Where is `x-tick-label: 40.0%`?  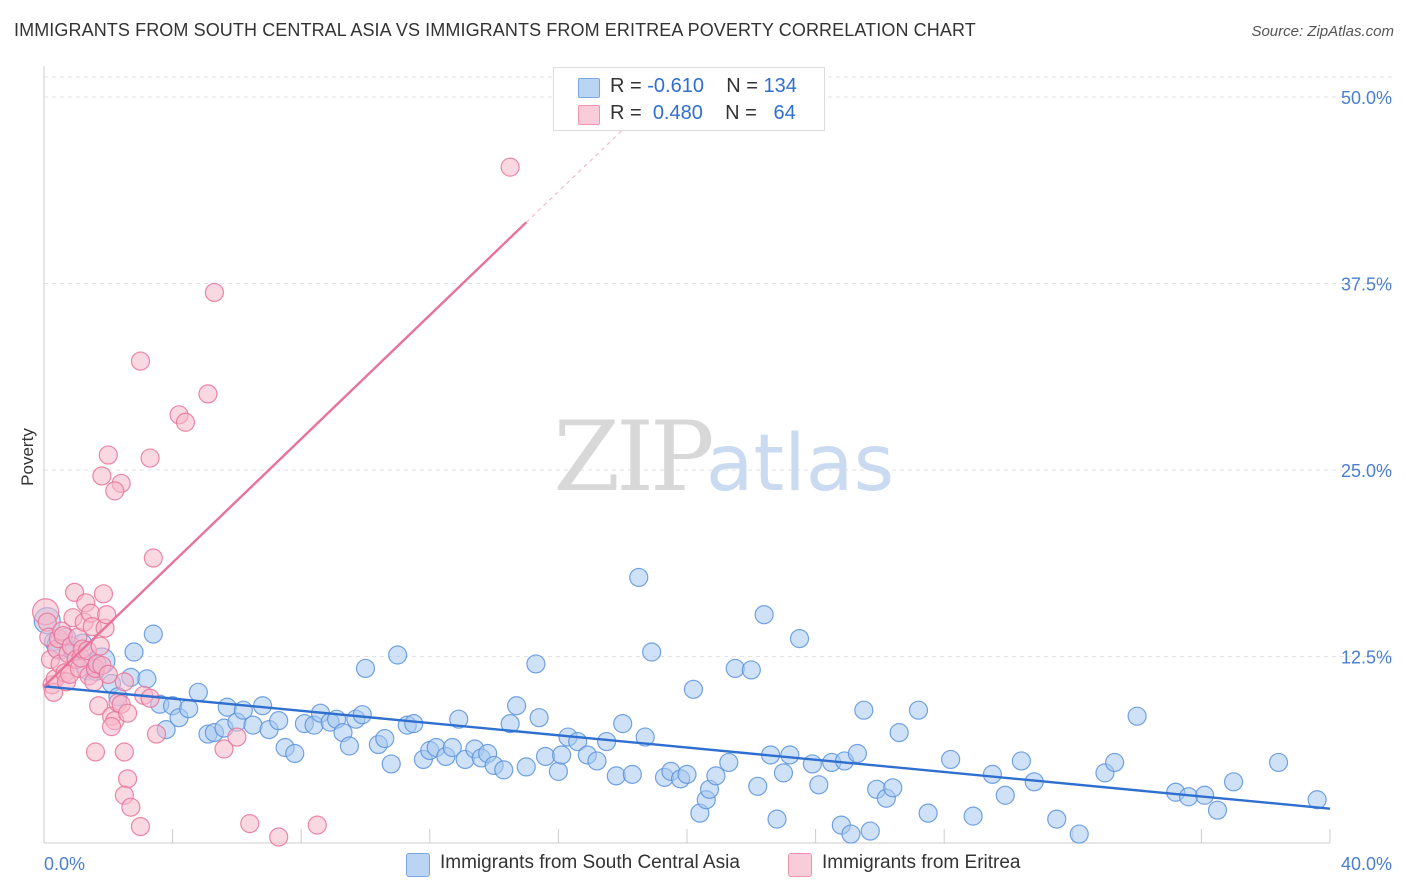
x-tick-label: 40.0% is located at coordinates (1366, 864).